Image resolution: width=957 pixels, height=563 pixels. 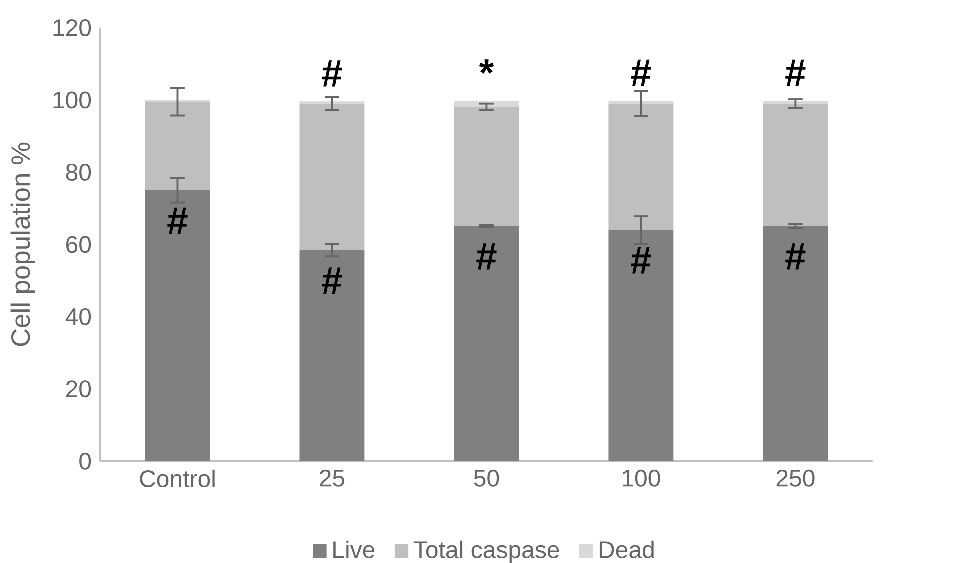 What do you see at coordinates (73, 100) in the screenshot?
I see `y-tick-label: 100` at bounding box center [73, 100].